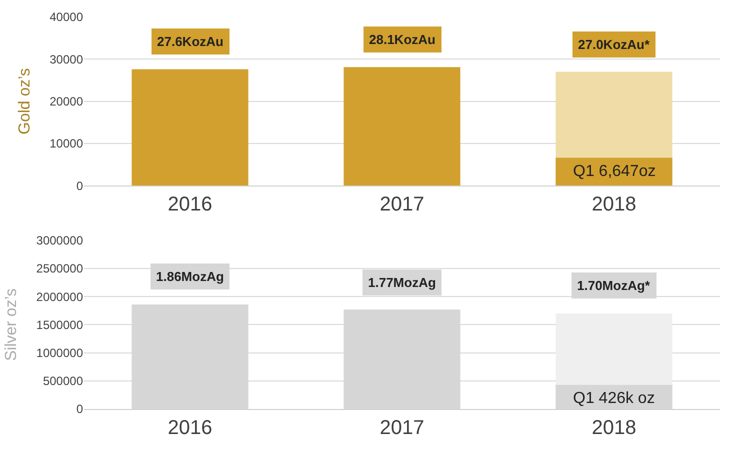 The height and width of the screenshot is (449, 740). Describe the element at coordinates (67, 101) in the screenshot. I see `y-tick-label: 20000` at that location.